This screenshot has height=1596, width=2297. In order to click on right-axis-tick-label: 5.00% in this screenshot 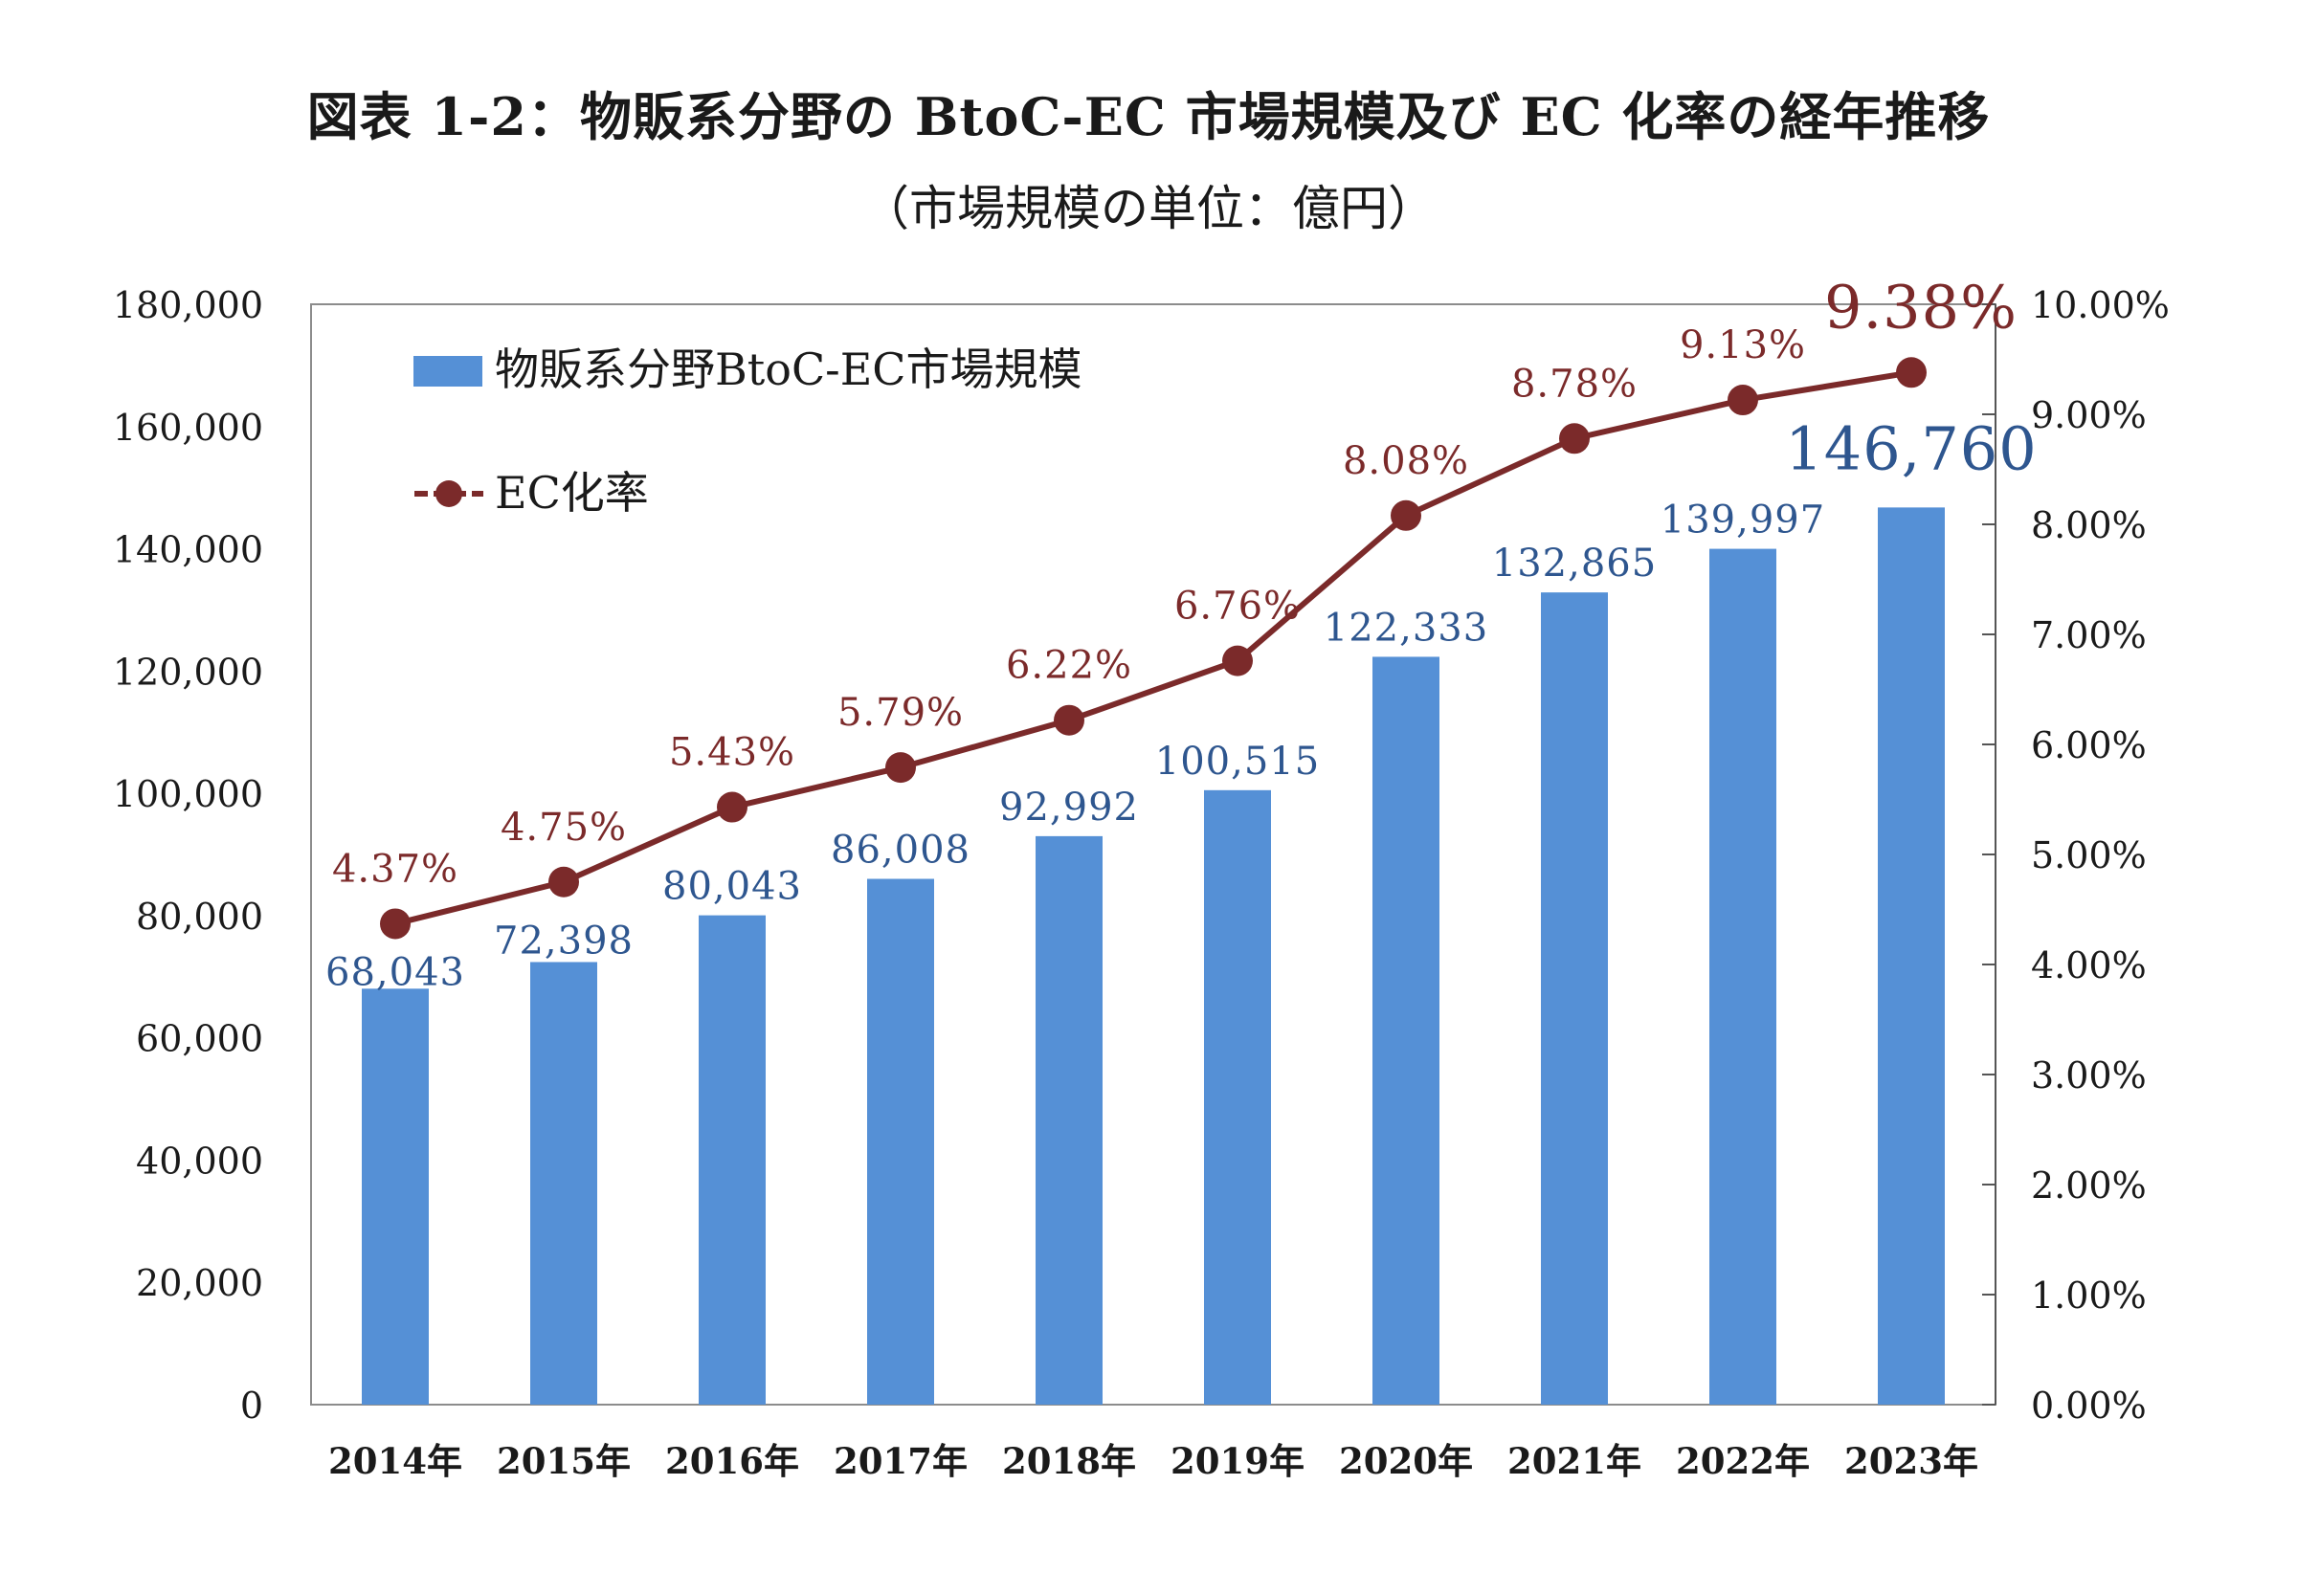, I will do `click(2089, 855)`.